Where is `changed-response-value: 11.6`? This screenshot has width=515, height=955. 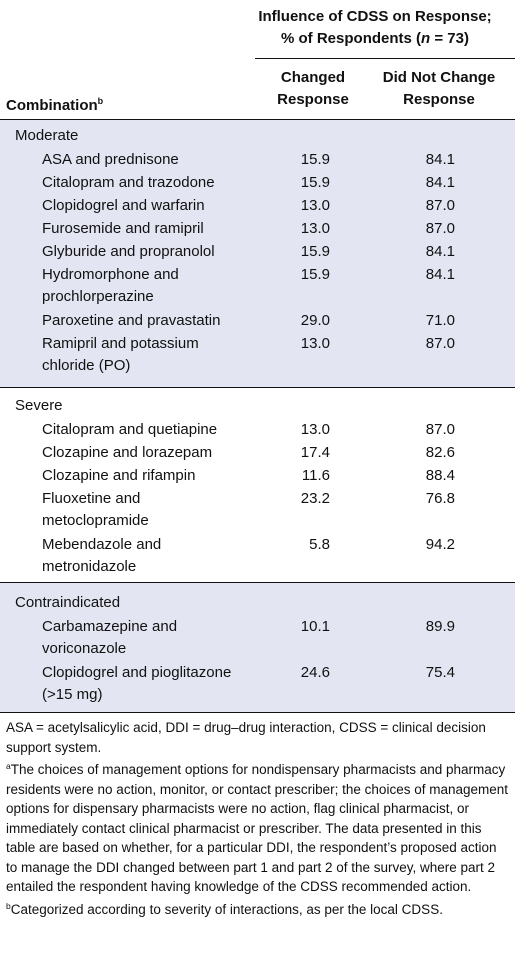 changed-response-value: 11.6 is located at coordinates (315, 475).